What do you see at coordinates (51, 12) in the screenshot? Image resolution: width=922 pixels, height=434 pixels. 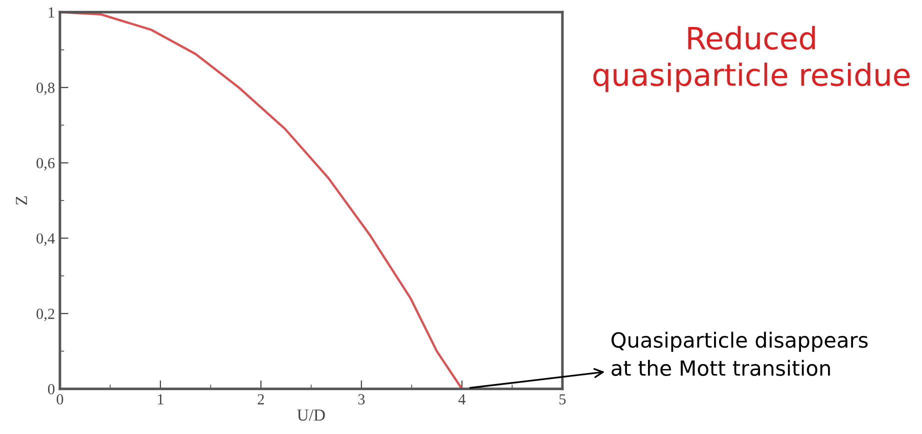 I see `y-tick-label: 1` at bounding box center [51, 12].